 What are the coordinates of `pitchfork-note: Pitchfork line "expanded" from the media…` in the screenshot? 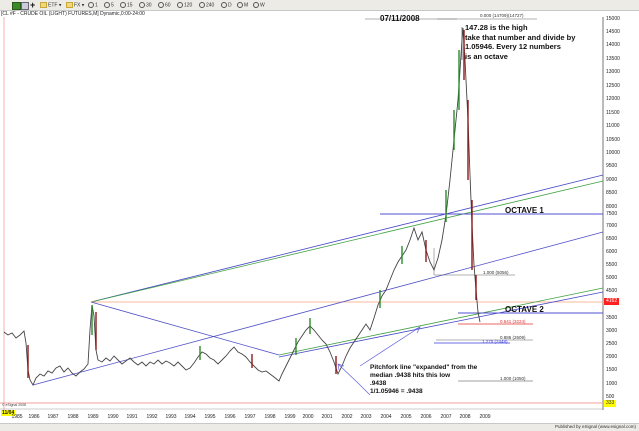 It's located at (424, 379).